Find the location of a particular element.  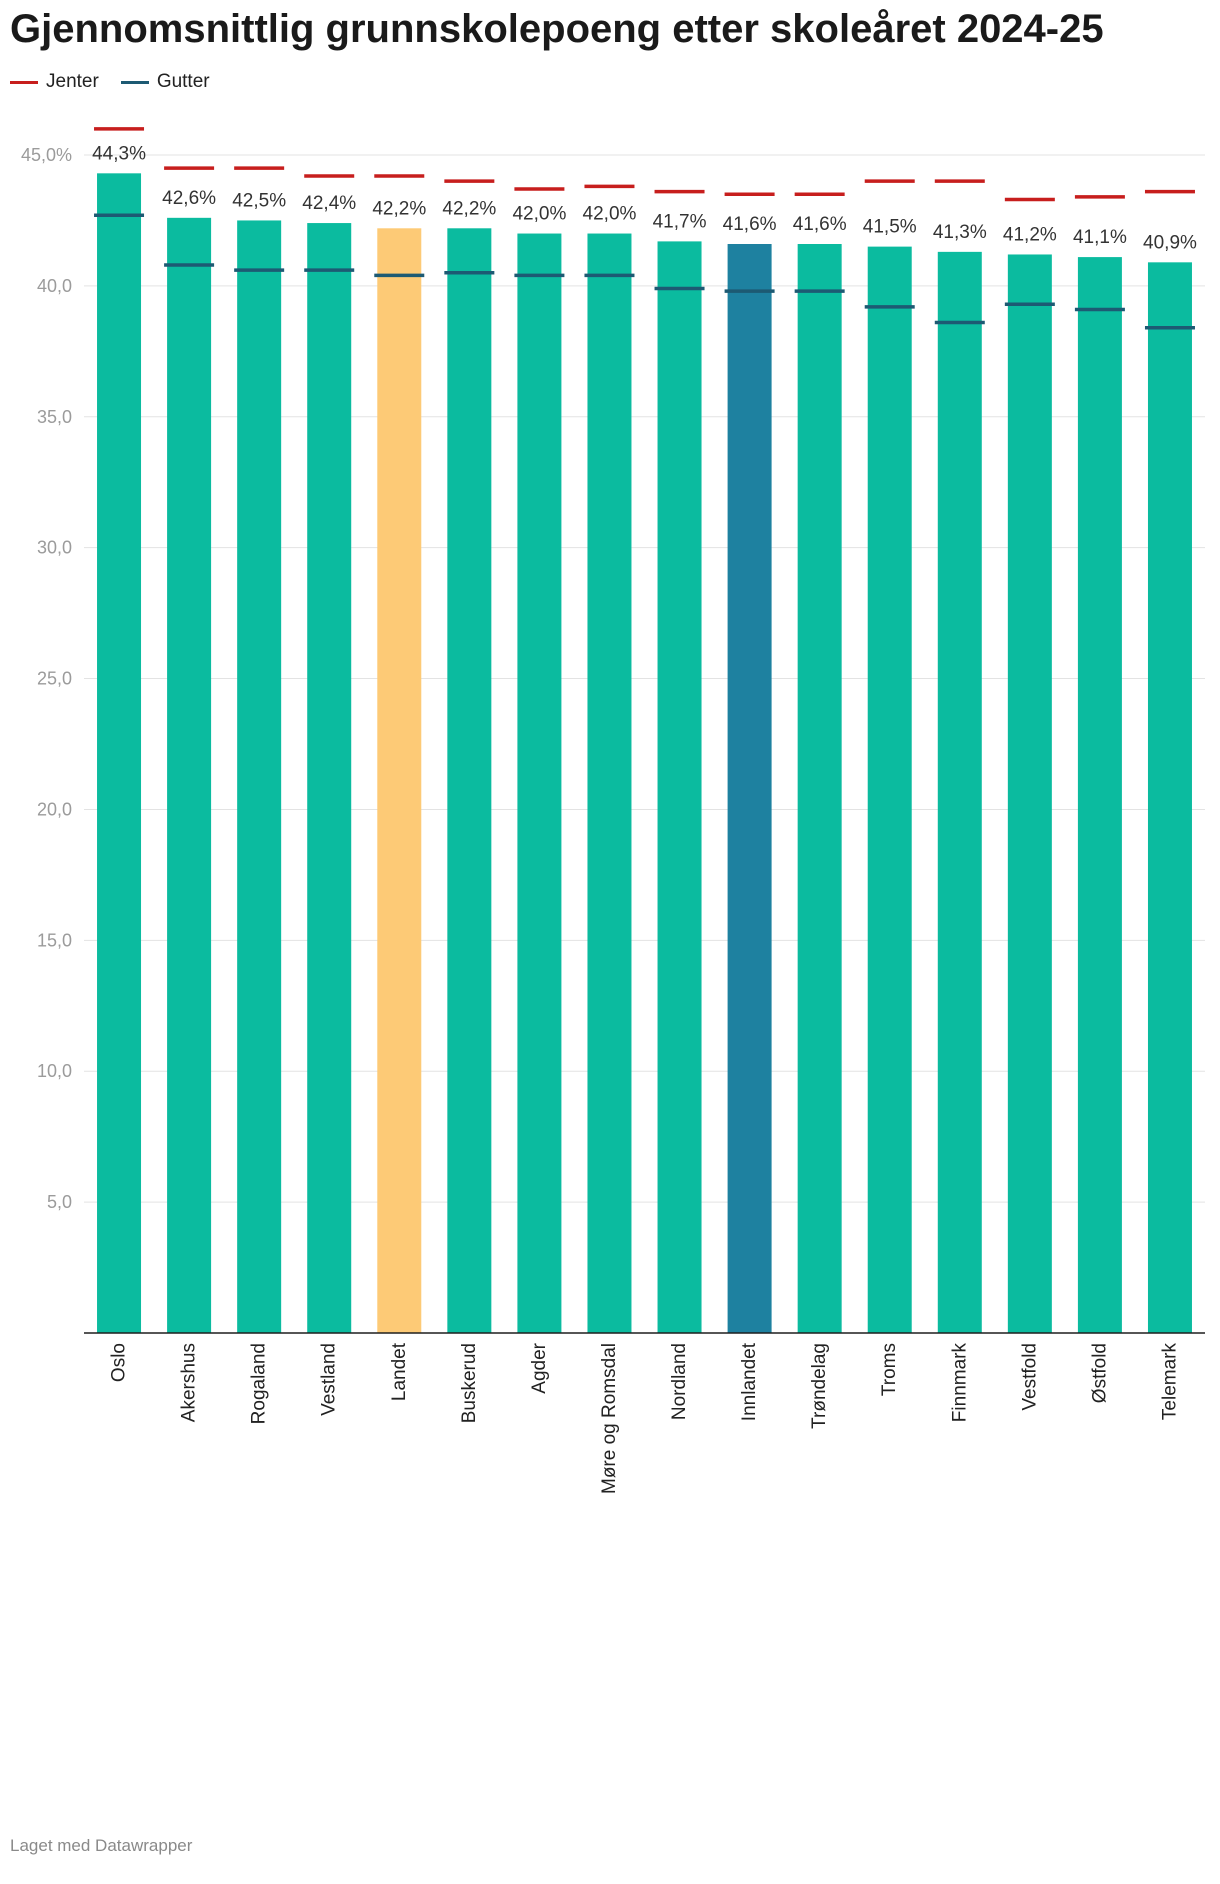

value-label: 41,5% is located at coordinates (890, 227).